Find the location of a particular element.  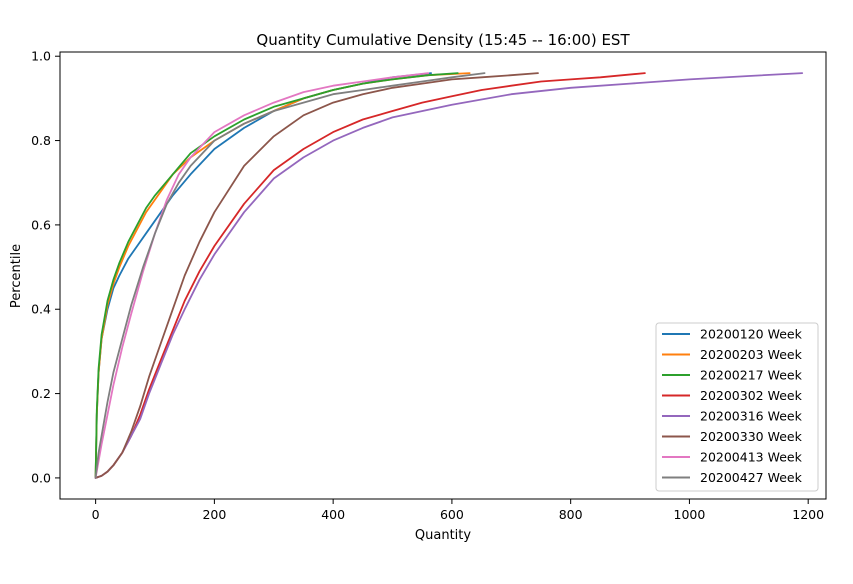

legend-label: 20200413 Week is located at coordinates (751, 457).